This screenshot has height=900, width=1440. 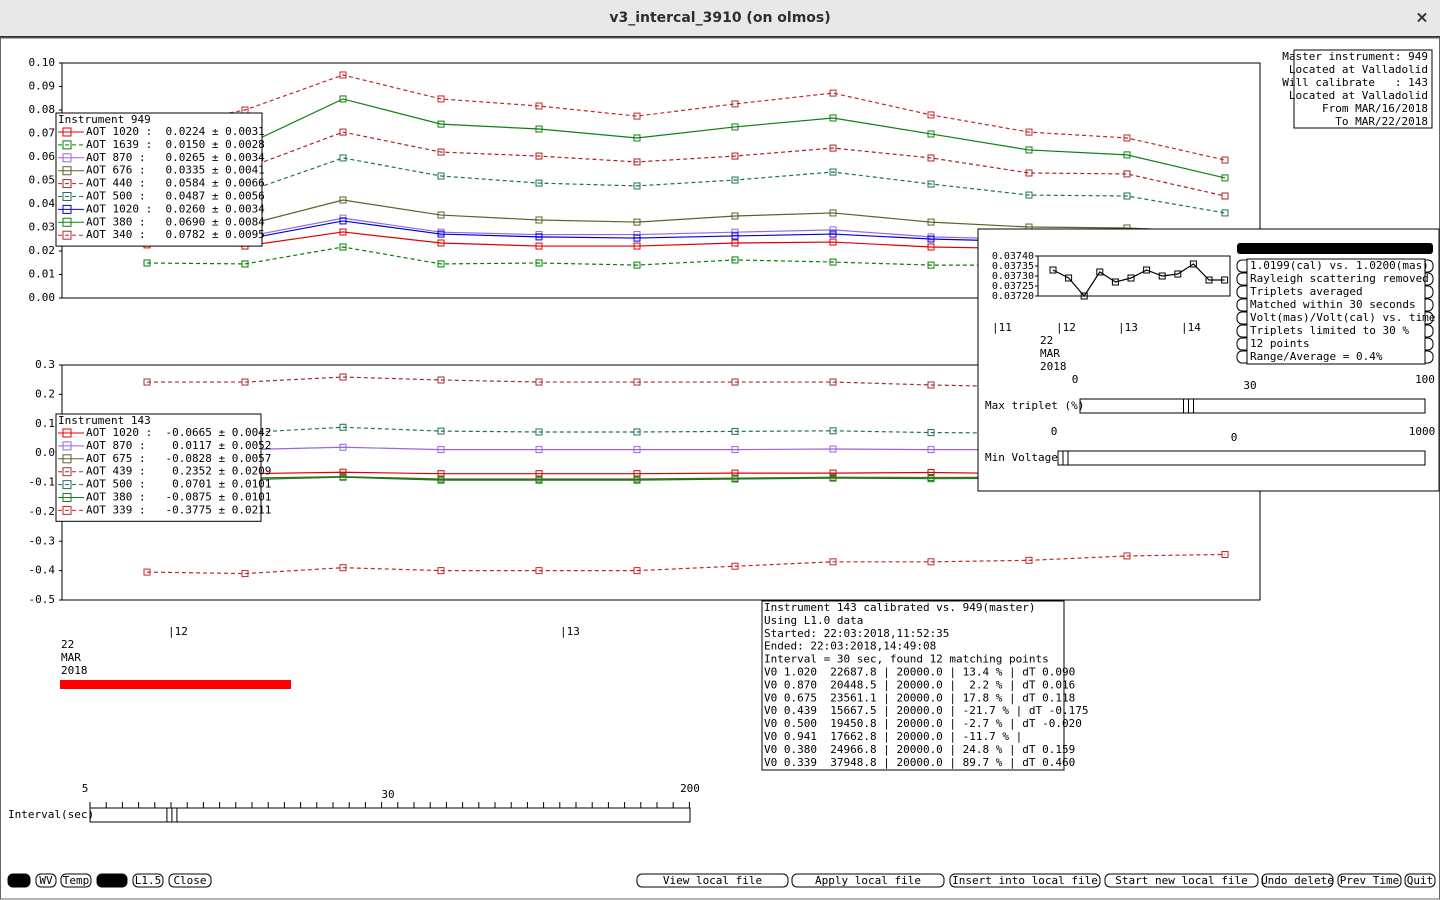 What do you see at coordinates (1054, 431) in the screenshot?
I see `slider-min: 0` at bounding box center [1054, 431].